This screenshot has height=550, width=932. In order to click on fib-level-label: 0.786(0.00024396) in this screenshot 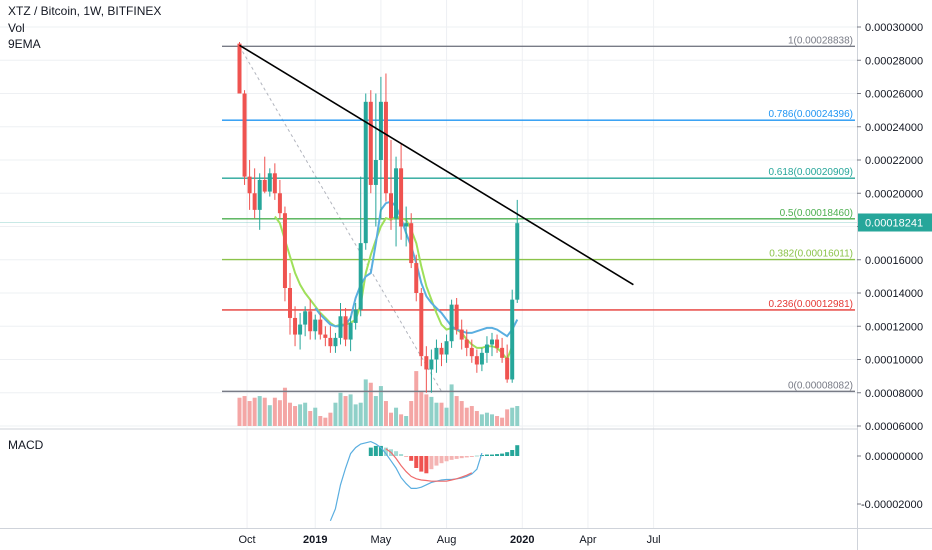, I will do `click(810, 114)`.